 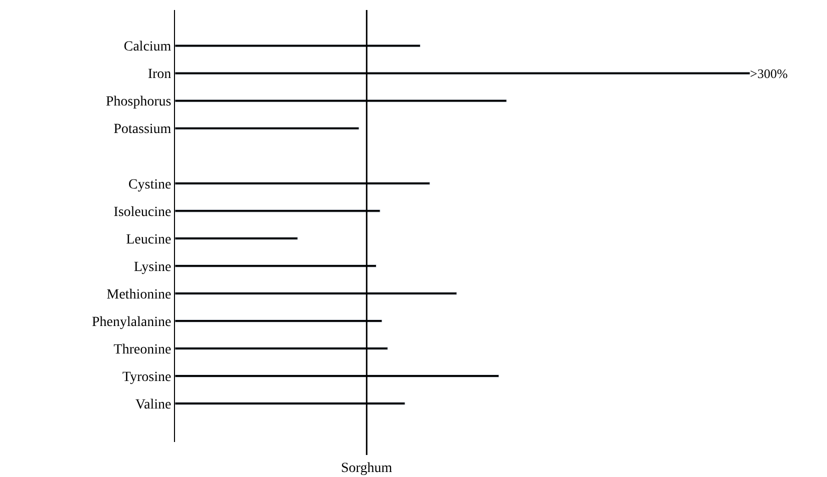 I want to click on y-tick-label: Phenylalanine, so click(x=132, y=322).